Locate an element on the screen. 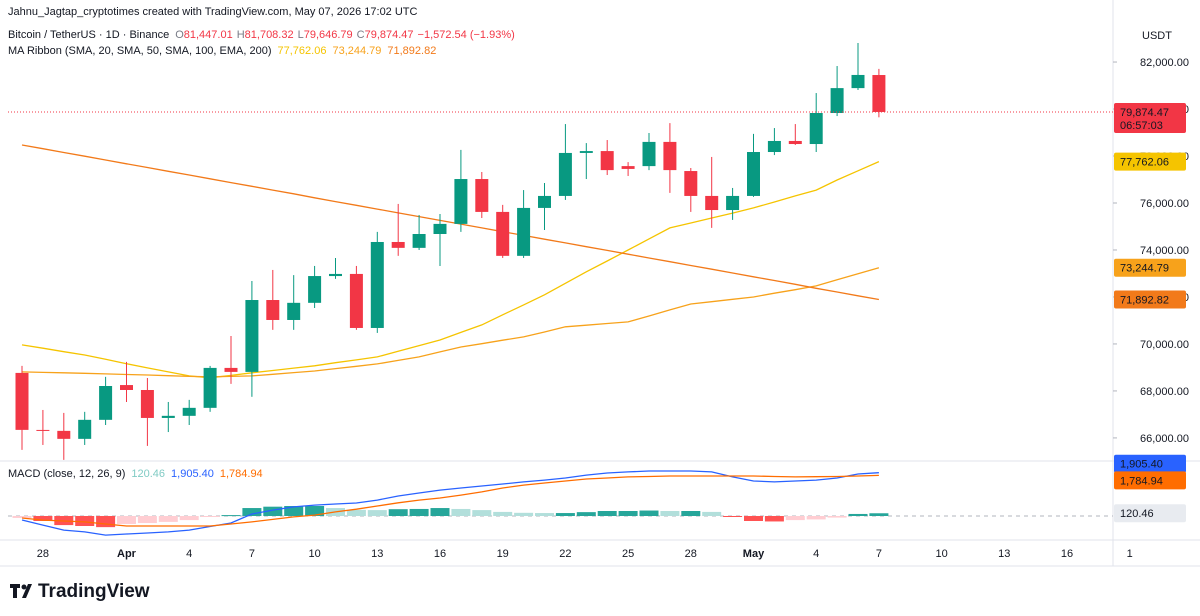  legend-key: L is located at coordinates (301, 35).